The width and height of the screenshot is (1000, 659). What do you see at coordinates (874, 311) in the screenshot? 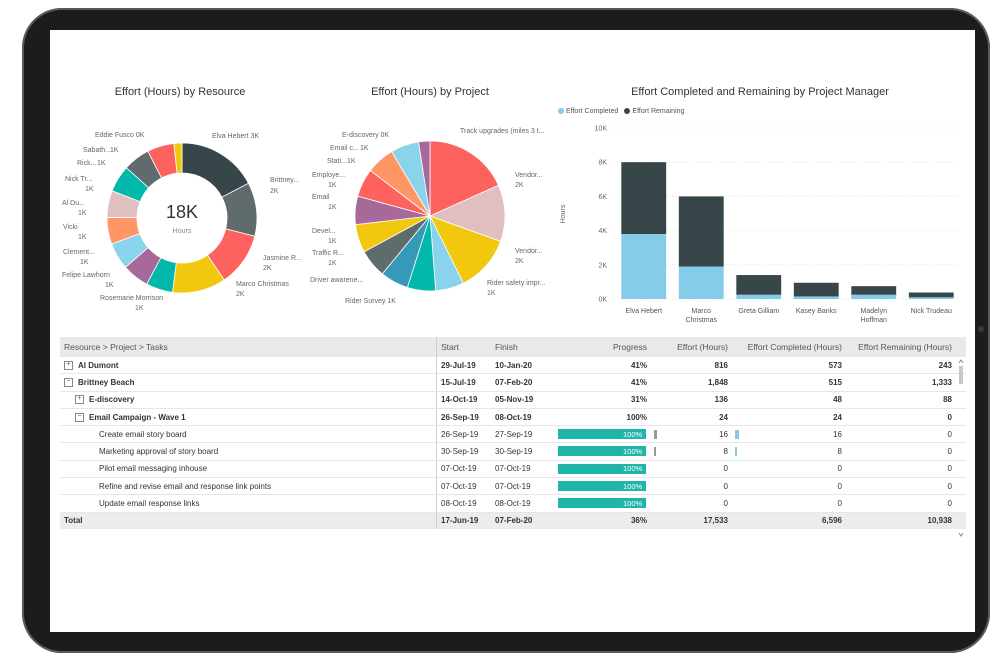
I see `x-tick-label: Madelyn` at bounding box center [874, 311].